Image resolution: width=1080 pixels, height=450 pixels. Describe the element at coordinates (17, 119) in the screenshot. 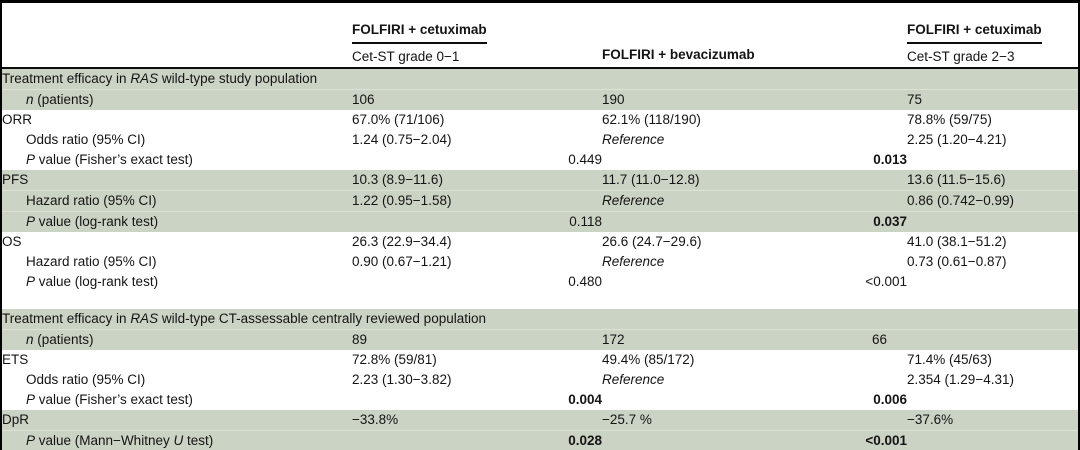

I see `cell-text: ORR` at that location.